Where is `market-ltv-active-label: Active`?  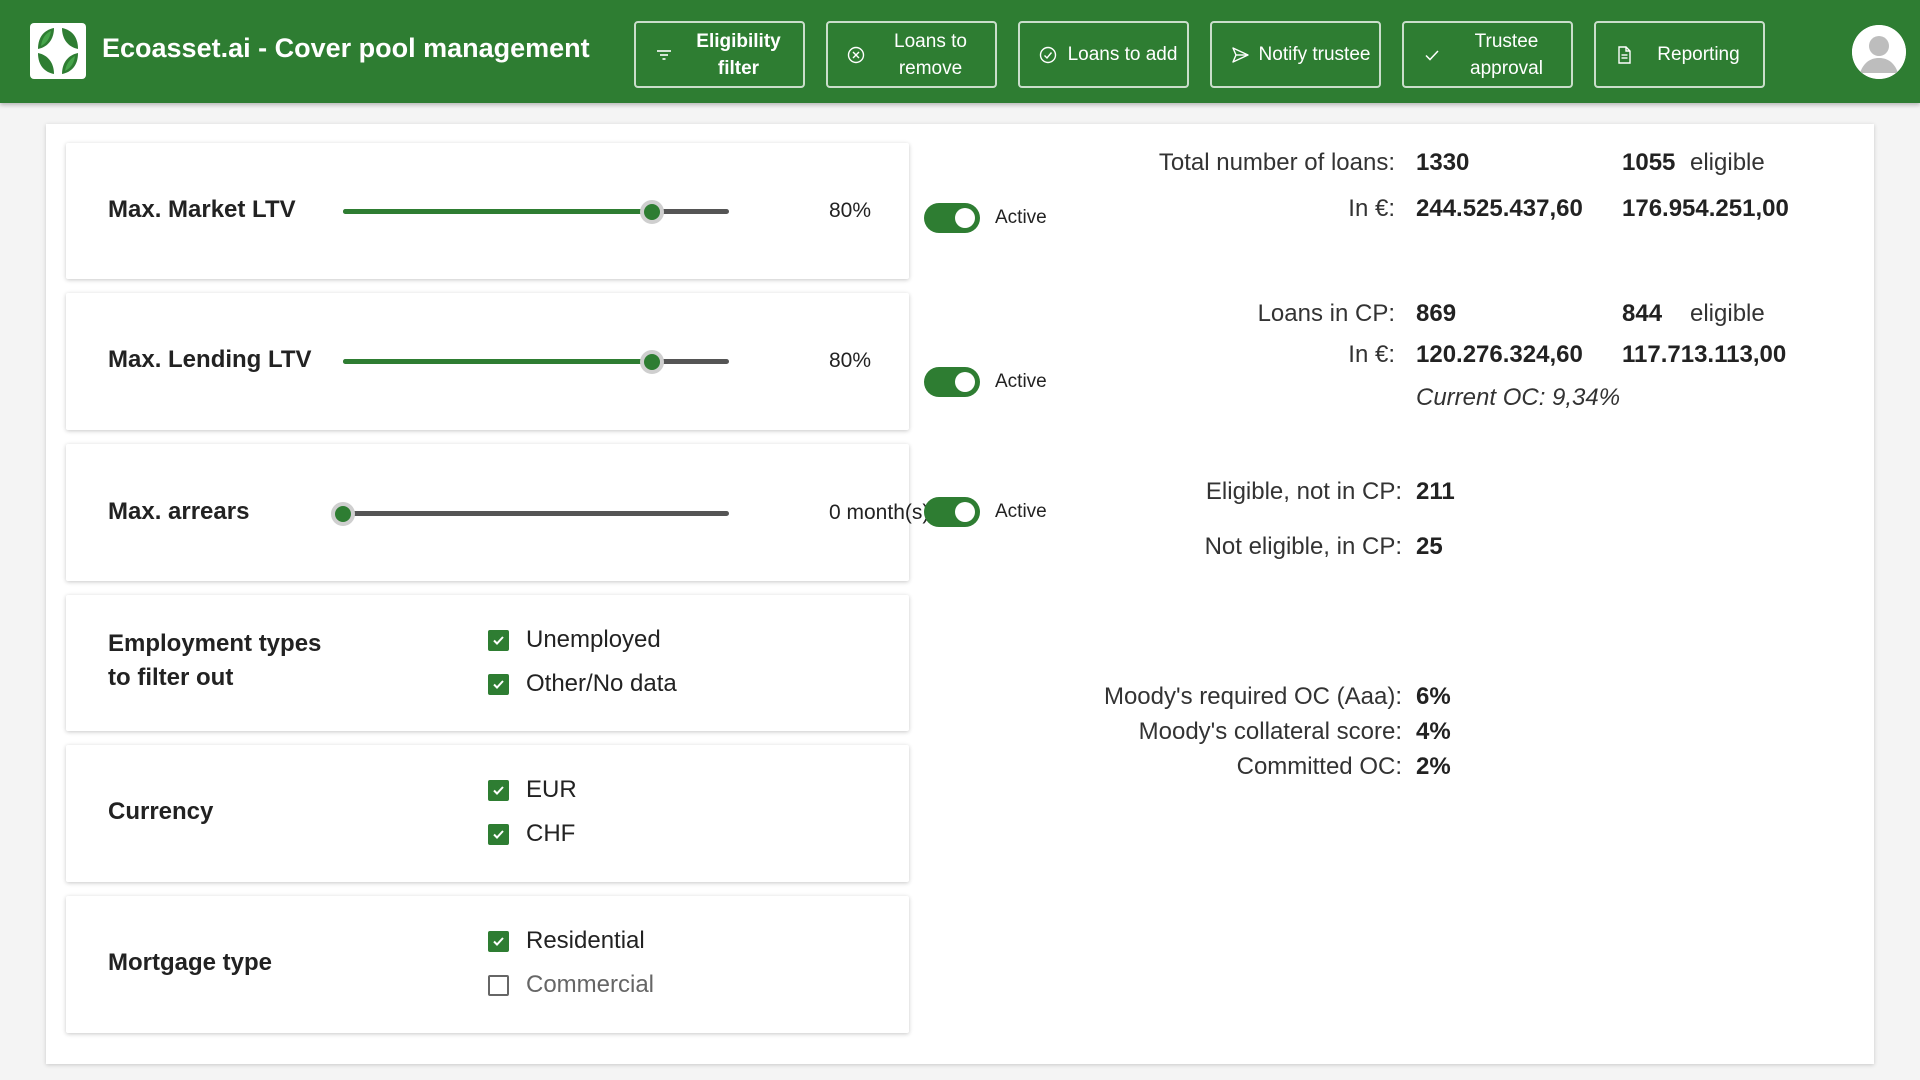
market-ltv-active-label: Active is located at coordinates (1021, 217).